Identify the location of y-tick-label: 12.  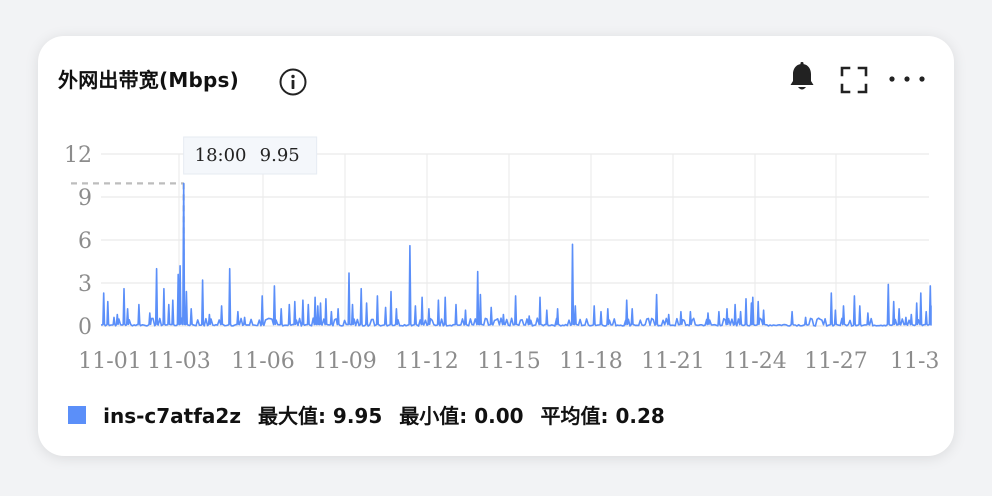
(78, 155).